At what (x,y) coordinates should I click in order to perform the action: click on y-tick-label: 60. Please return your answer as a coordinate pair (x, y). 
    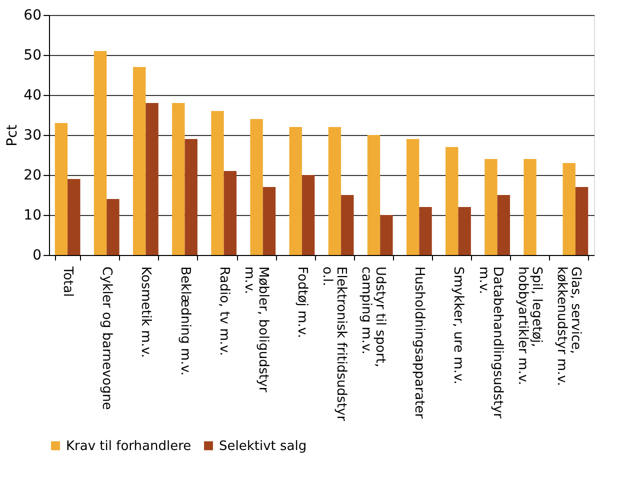
    Looking at the image, I should click on (33, 16).